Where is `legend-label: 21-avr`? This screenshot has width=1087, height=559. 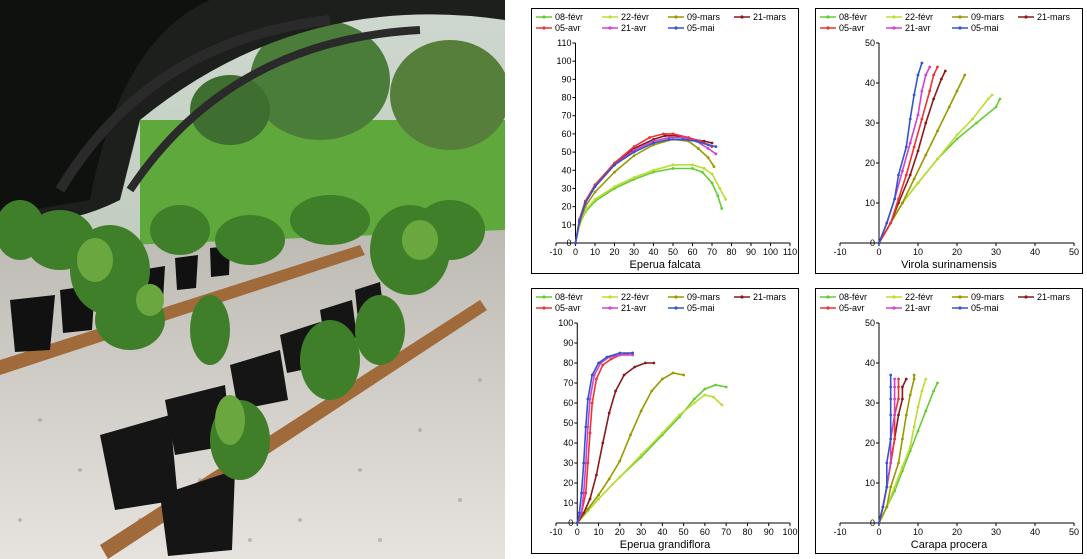
legend-label: 21-avr is located at coordinates (634, 28).